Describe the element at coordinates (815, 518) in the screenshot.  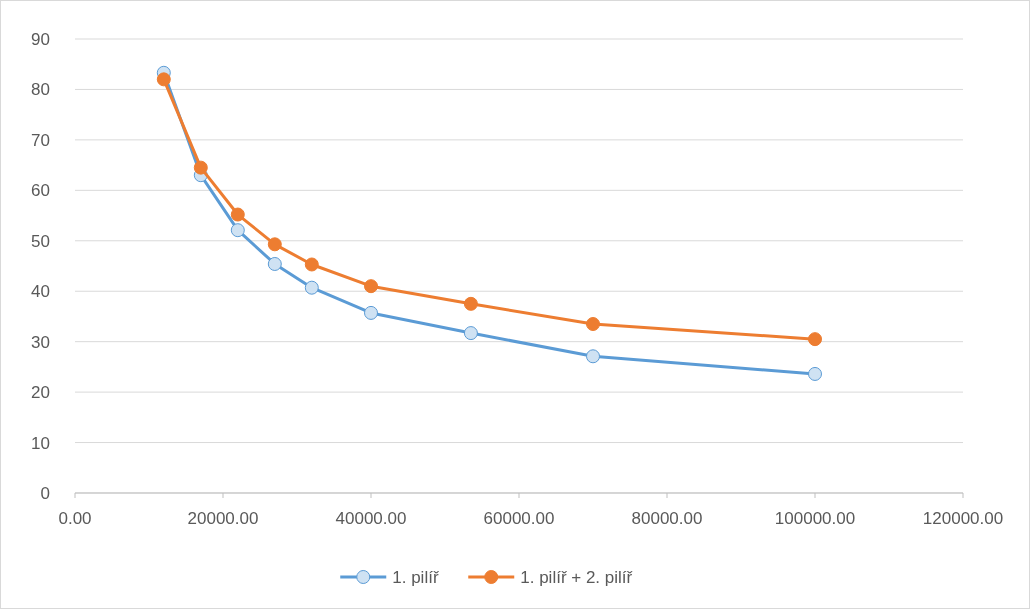
I see `x-tick-label: 100000.00` at that location.